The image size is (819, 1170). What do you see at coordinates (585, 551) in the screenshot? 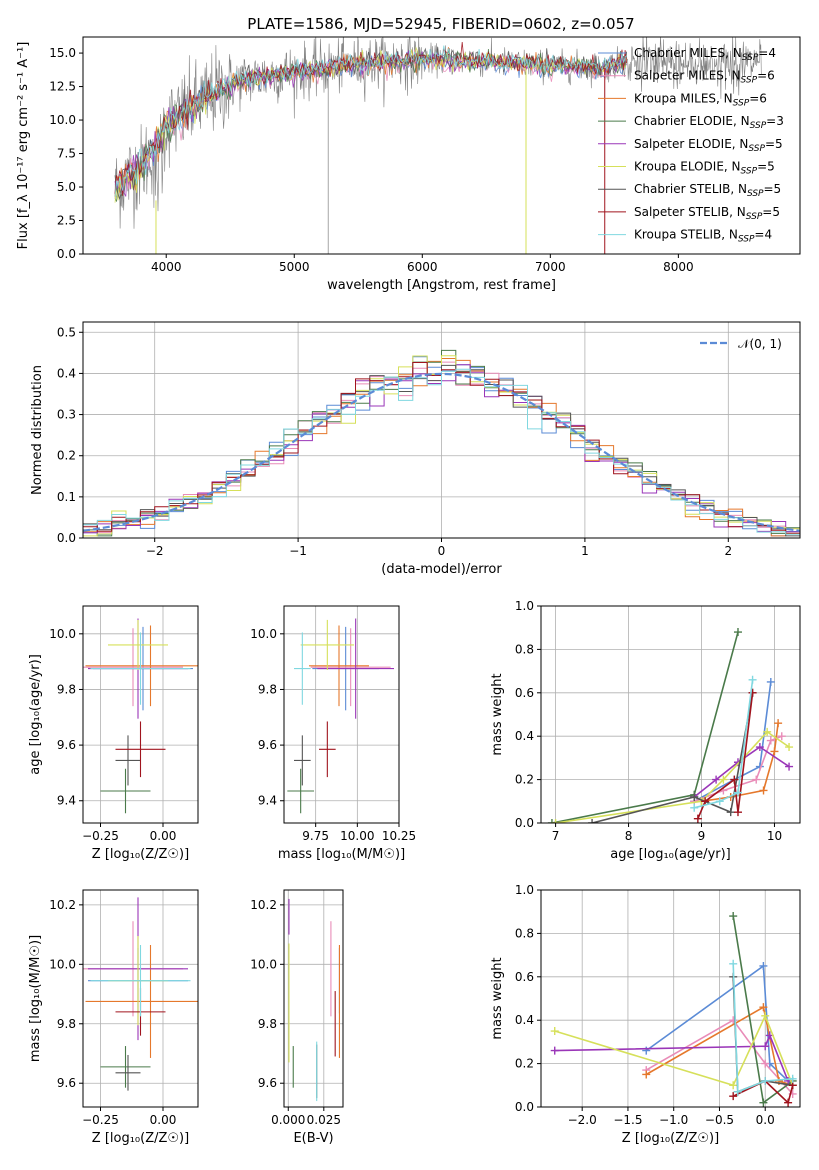
I see `residuals-xtick-label: 1` at bounding box center [585, 551].